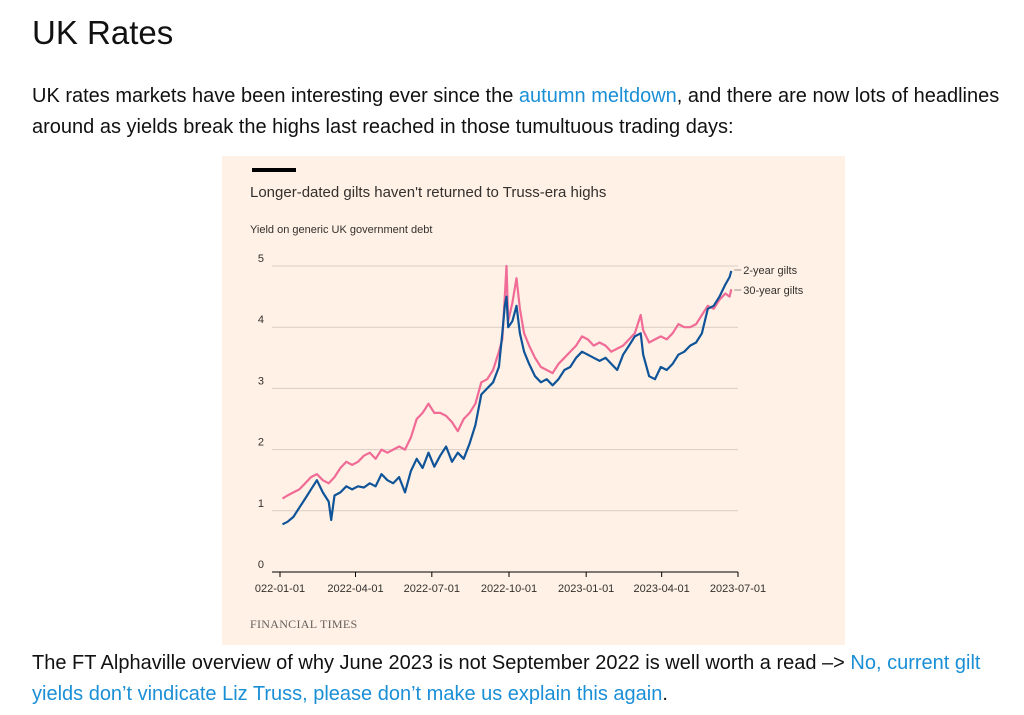 The image size is (1024, 715). I want to click on x-tick-label: 2023-04-01, so click(662, 589).